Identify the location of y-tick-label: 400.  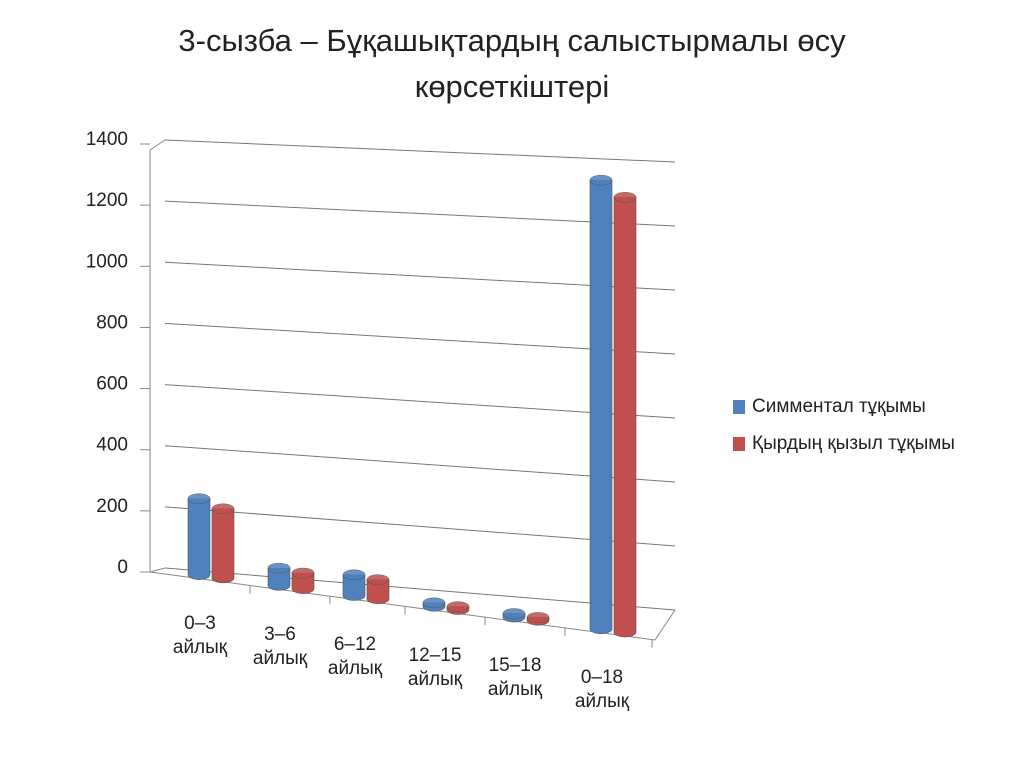
(112, 445).